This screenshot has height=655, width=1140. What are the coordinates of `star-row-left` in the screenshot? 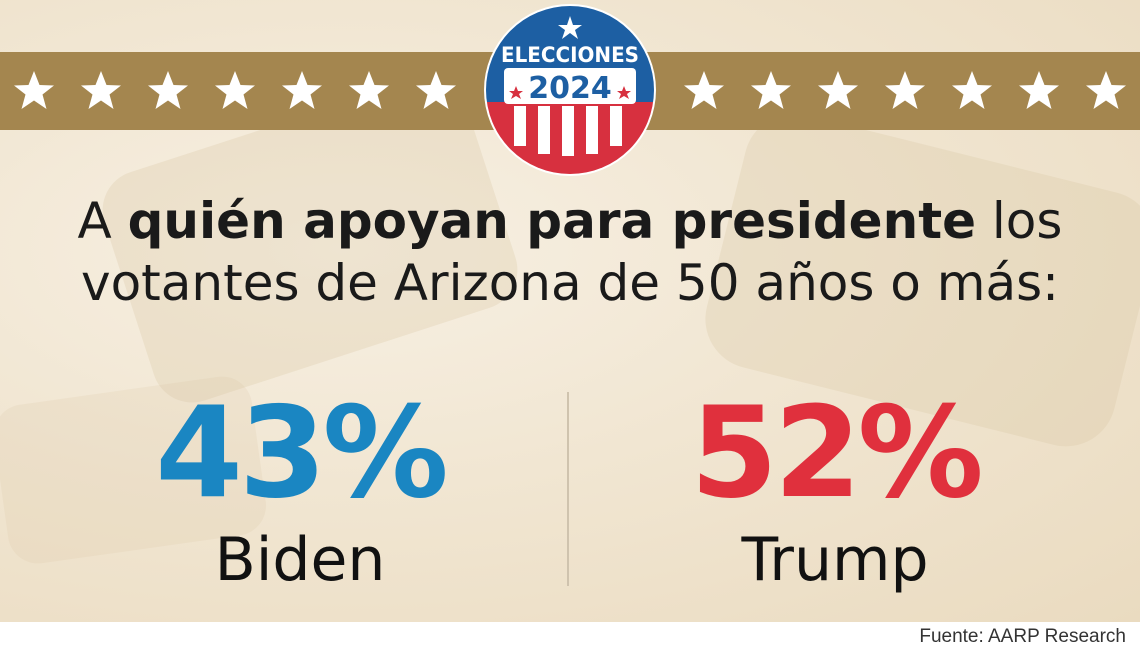 It's located at (235, 91).